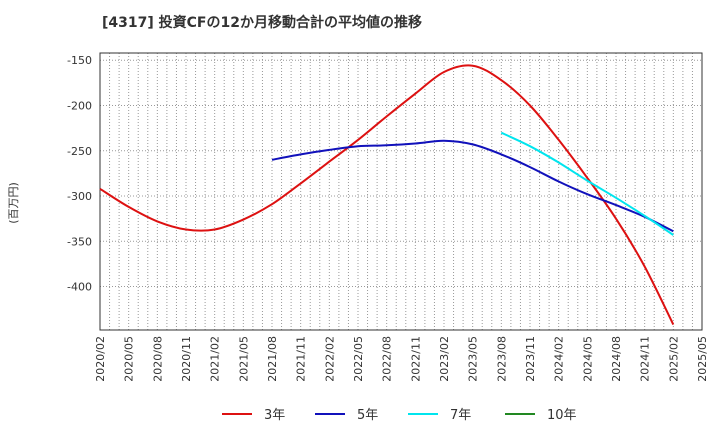  Describe the element at coordinates (272, 359) in the screenshot. I see `x-tick-label: 2021/08` at that location.